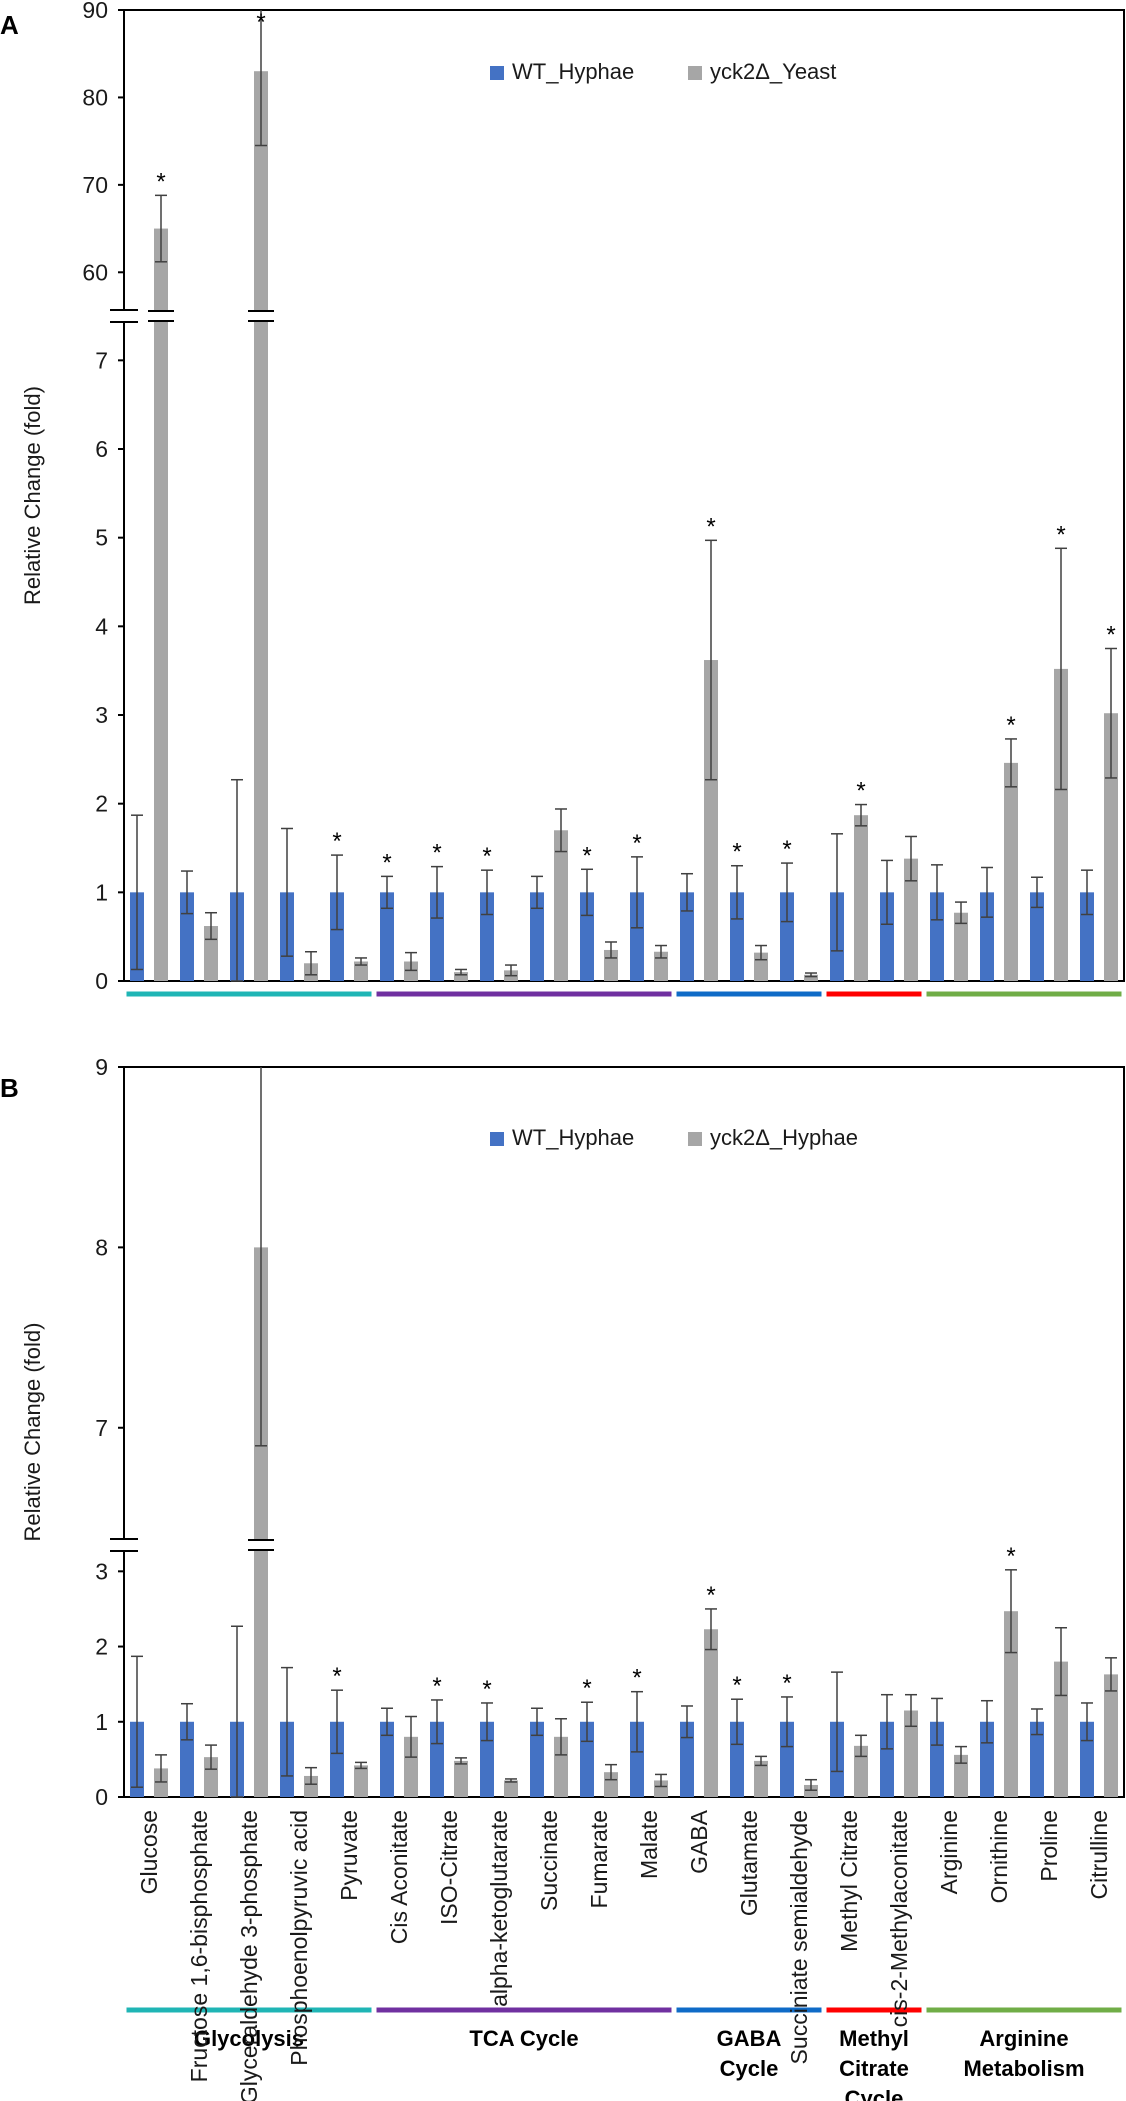 The image size is (1126, 2101). I want to click on category-label: Glyceraldehyde 3-phosphate, so click(249, 1955).